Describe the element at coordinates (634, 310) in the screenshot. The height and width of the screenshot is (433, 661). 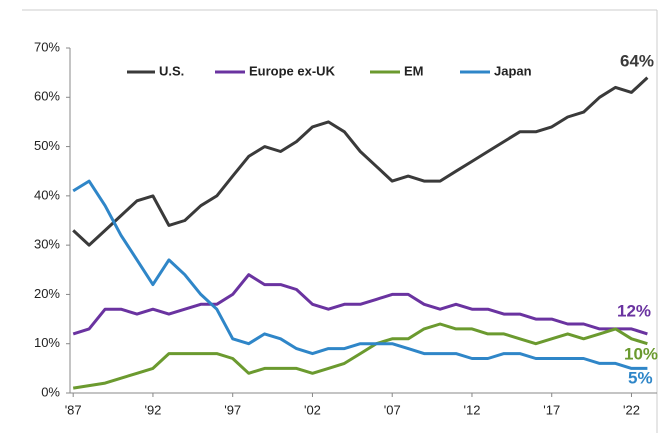
I see `end-label: 12%` at that location.